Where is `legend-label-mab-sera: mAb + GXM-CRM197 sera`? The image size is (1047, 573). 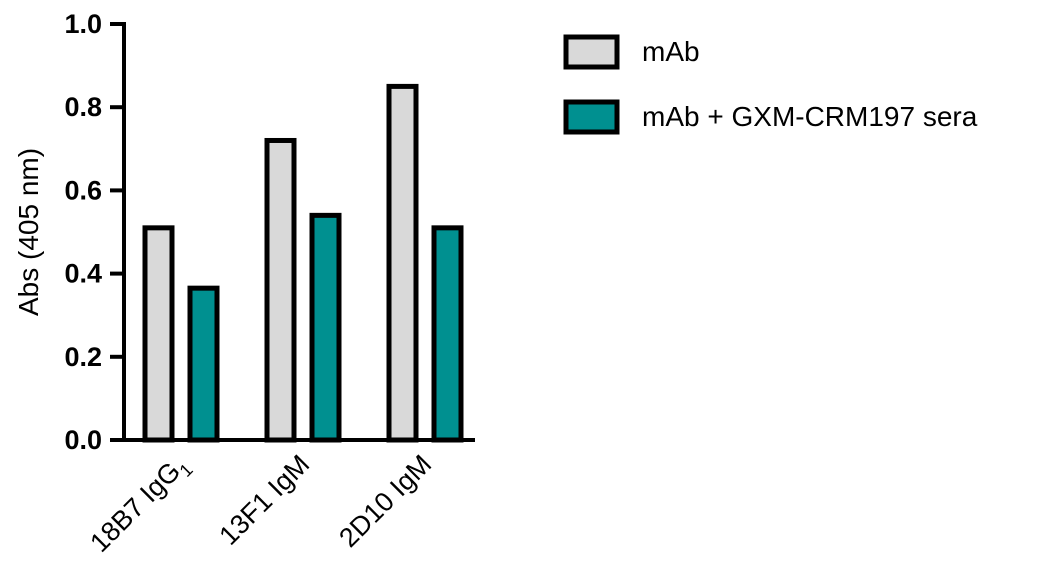 legend-label-mab-sera: mAb + GXM-CRM197 sera is located at coordinates (810, 116).